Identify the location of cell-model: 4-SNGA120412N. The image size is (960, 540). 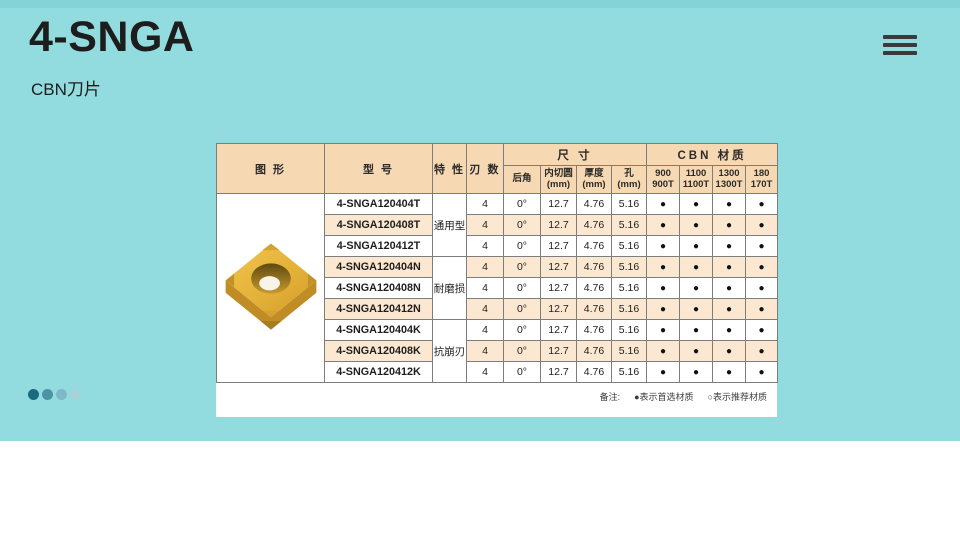
(378, 309).